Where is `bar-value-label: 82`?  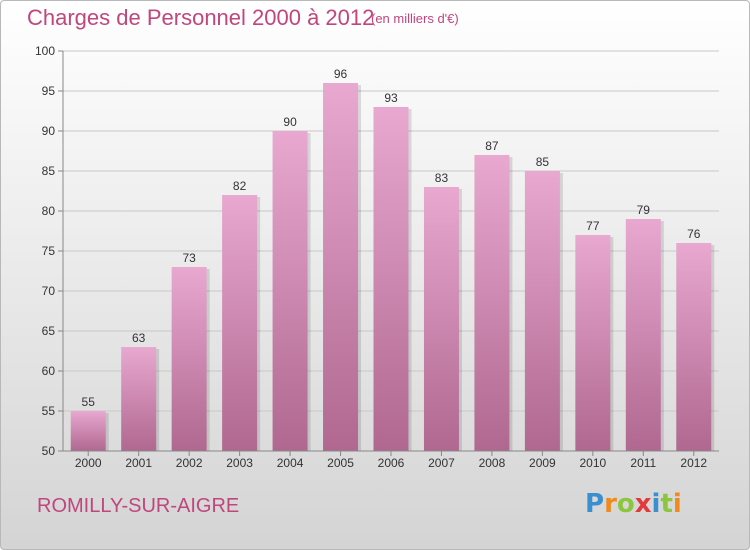 bar-value-label: 82 is located at coordinates (240, 186).